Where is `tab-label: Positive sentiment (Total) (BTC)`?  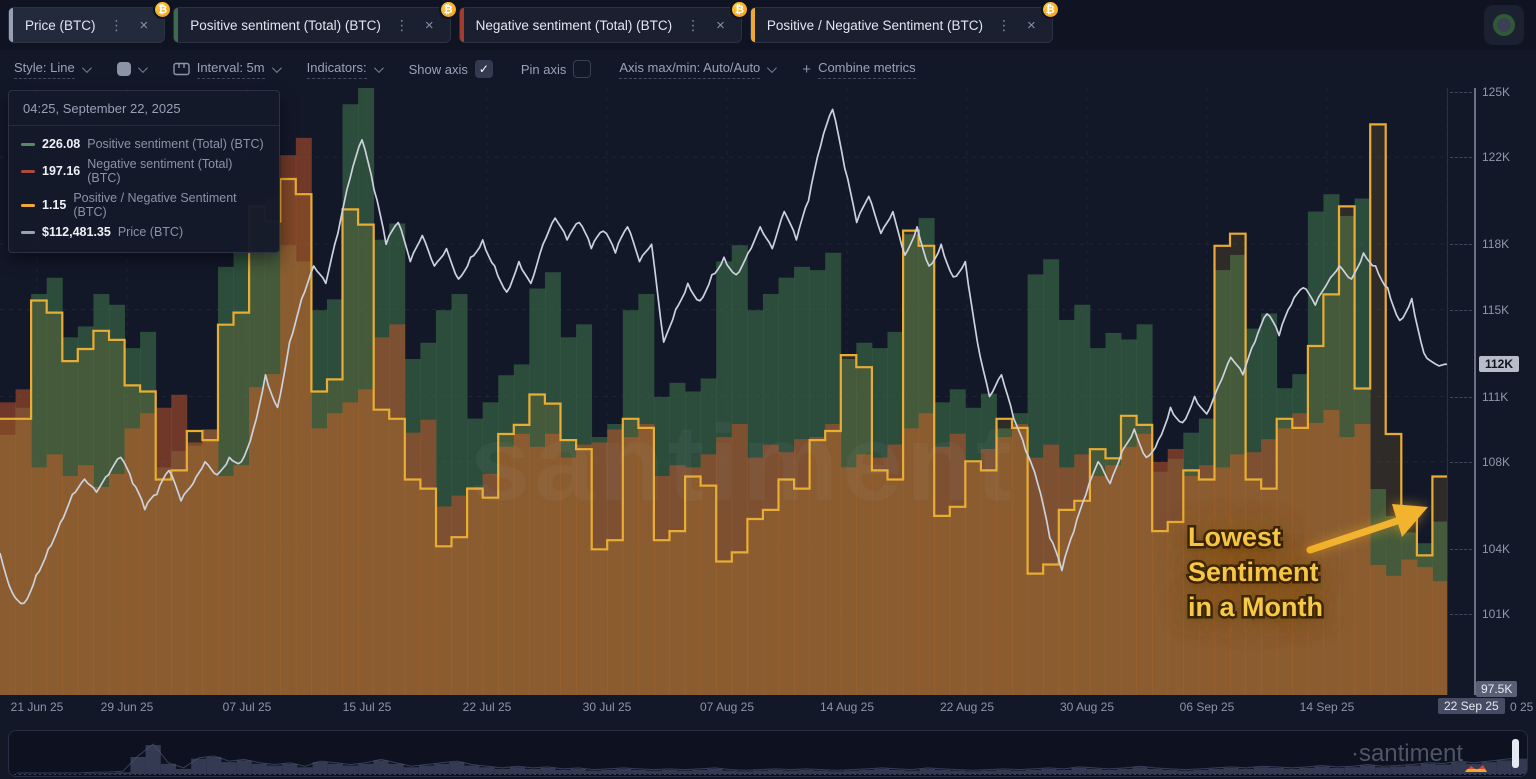 tab-label: Positive sentiment (Total) (BTC) is located at coordinates (285, 25).